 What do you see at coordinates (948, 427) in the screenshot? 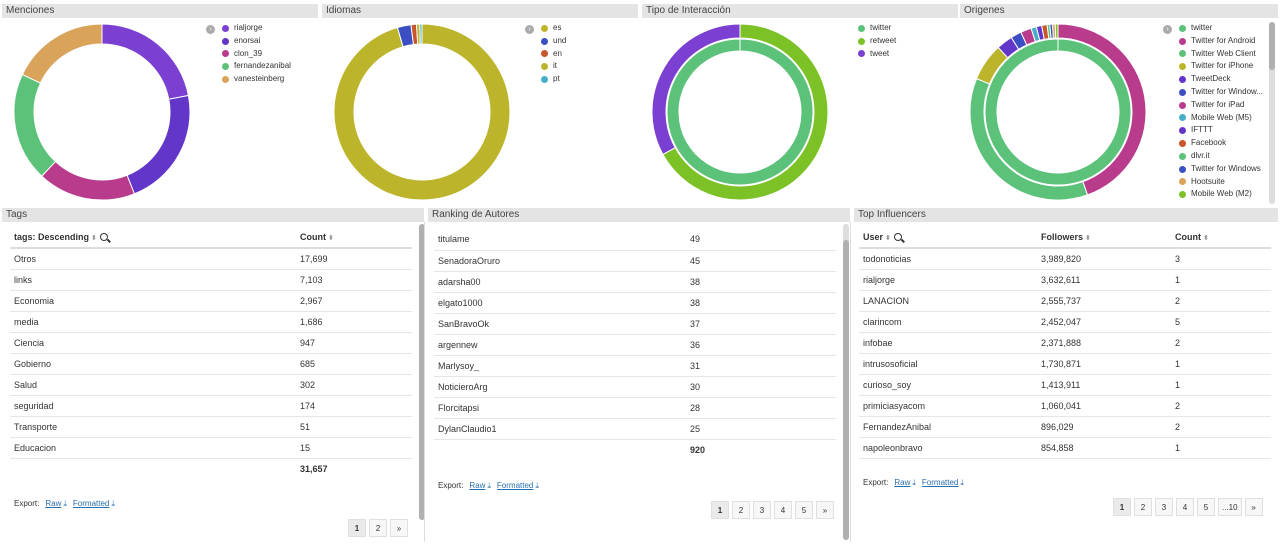
I see `influencers-cell: FernandezAnibal` at bounding box center [948, 427].